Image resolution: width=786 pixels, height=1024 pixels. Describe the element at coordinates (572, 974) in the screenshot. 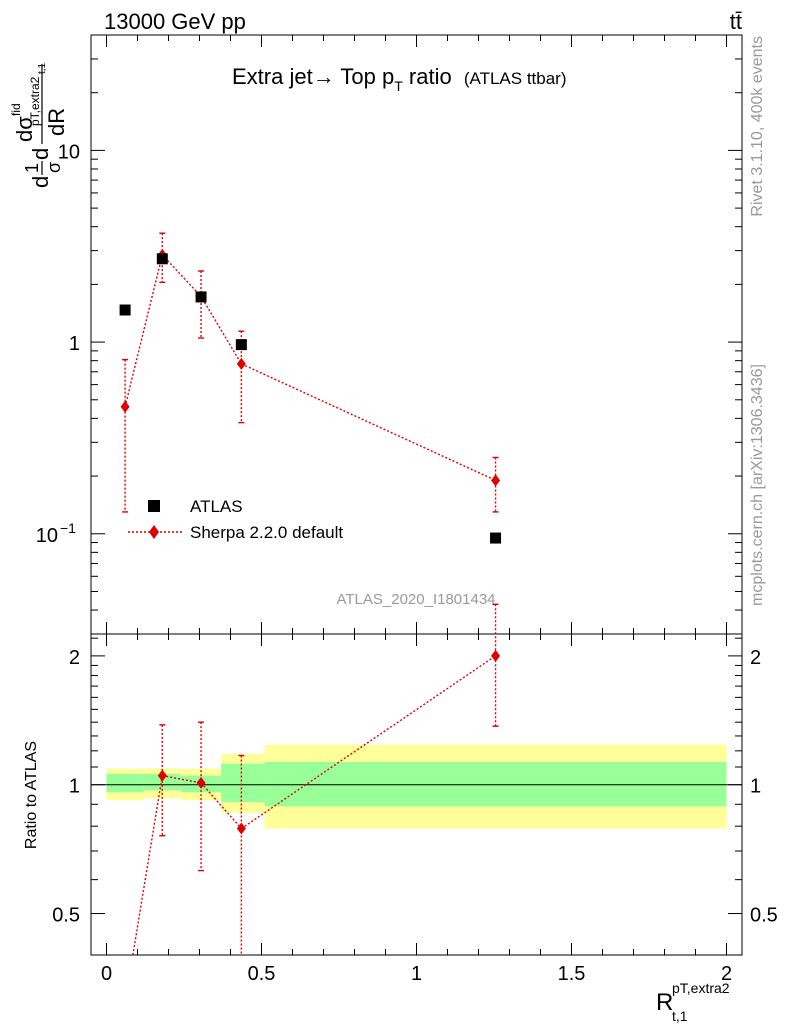

I see `x-tick-label: 1.5` at that location.